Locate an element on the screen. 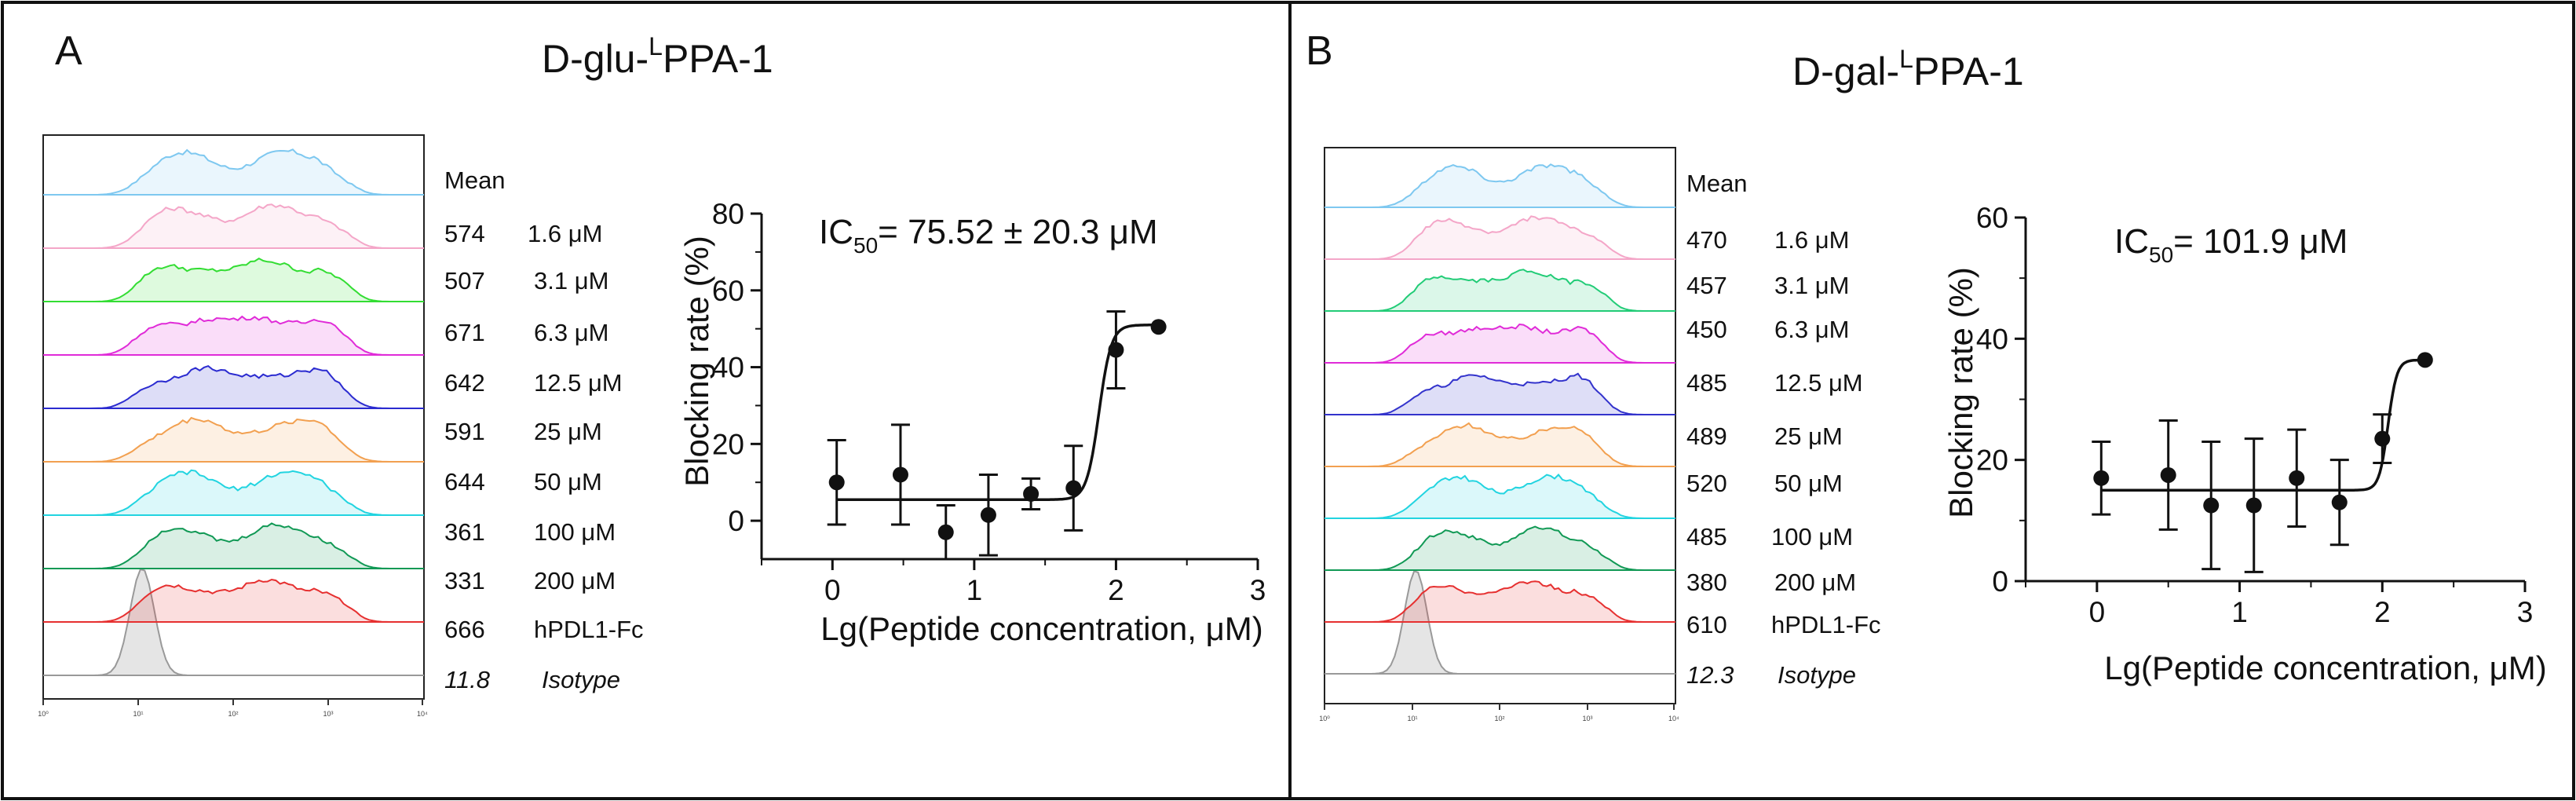 This screenshot has width=2576, height=801. ic50-label: IC50= 101.9 μM is located at coordinates (2231, 244).